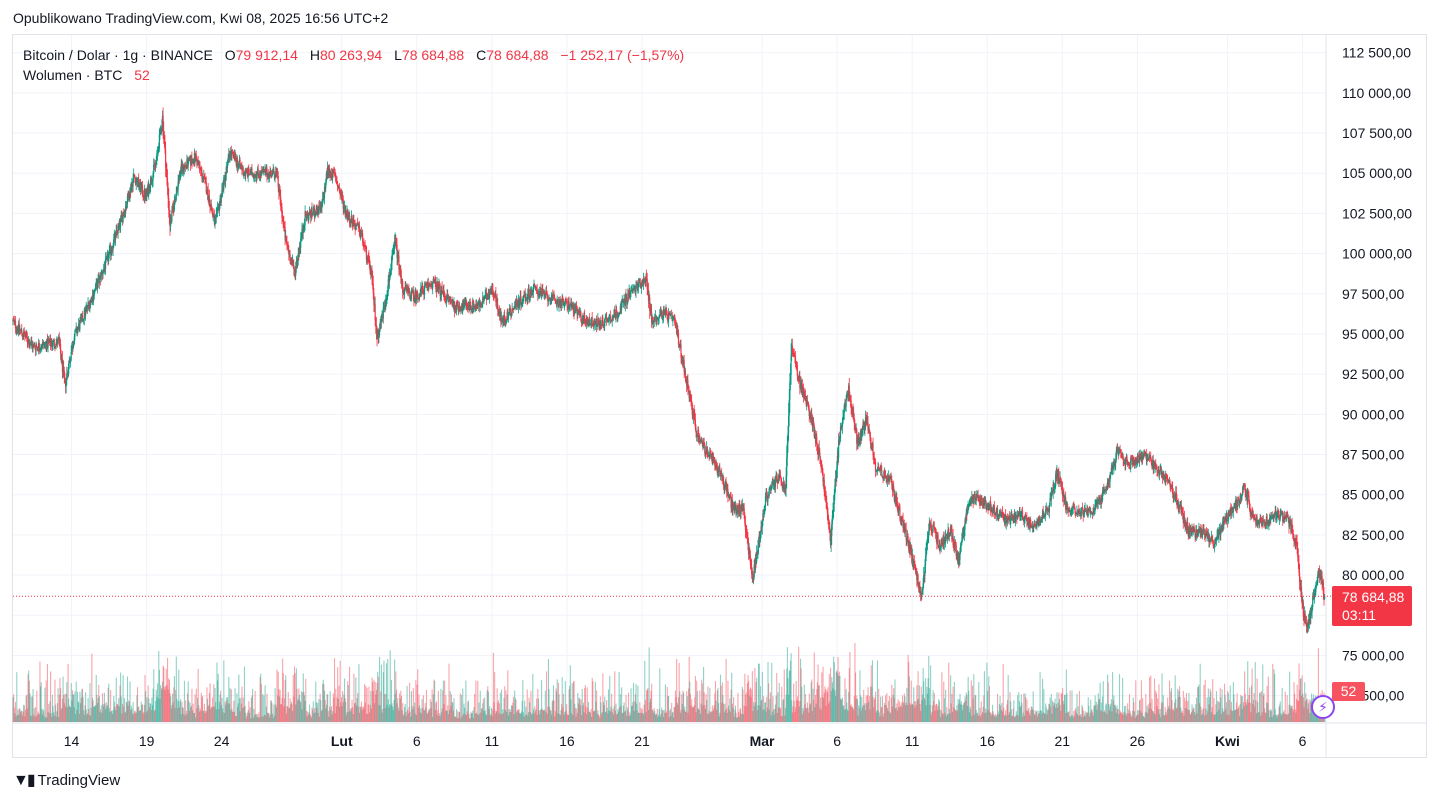 The height and width of the screenshot is (802, 1439). What do you see at coordinates (492, 741) in the screenshot?
I see `x-tick-label: 11` at bounding box center [492, 741].